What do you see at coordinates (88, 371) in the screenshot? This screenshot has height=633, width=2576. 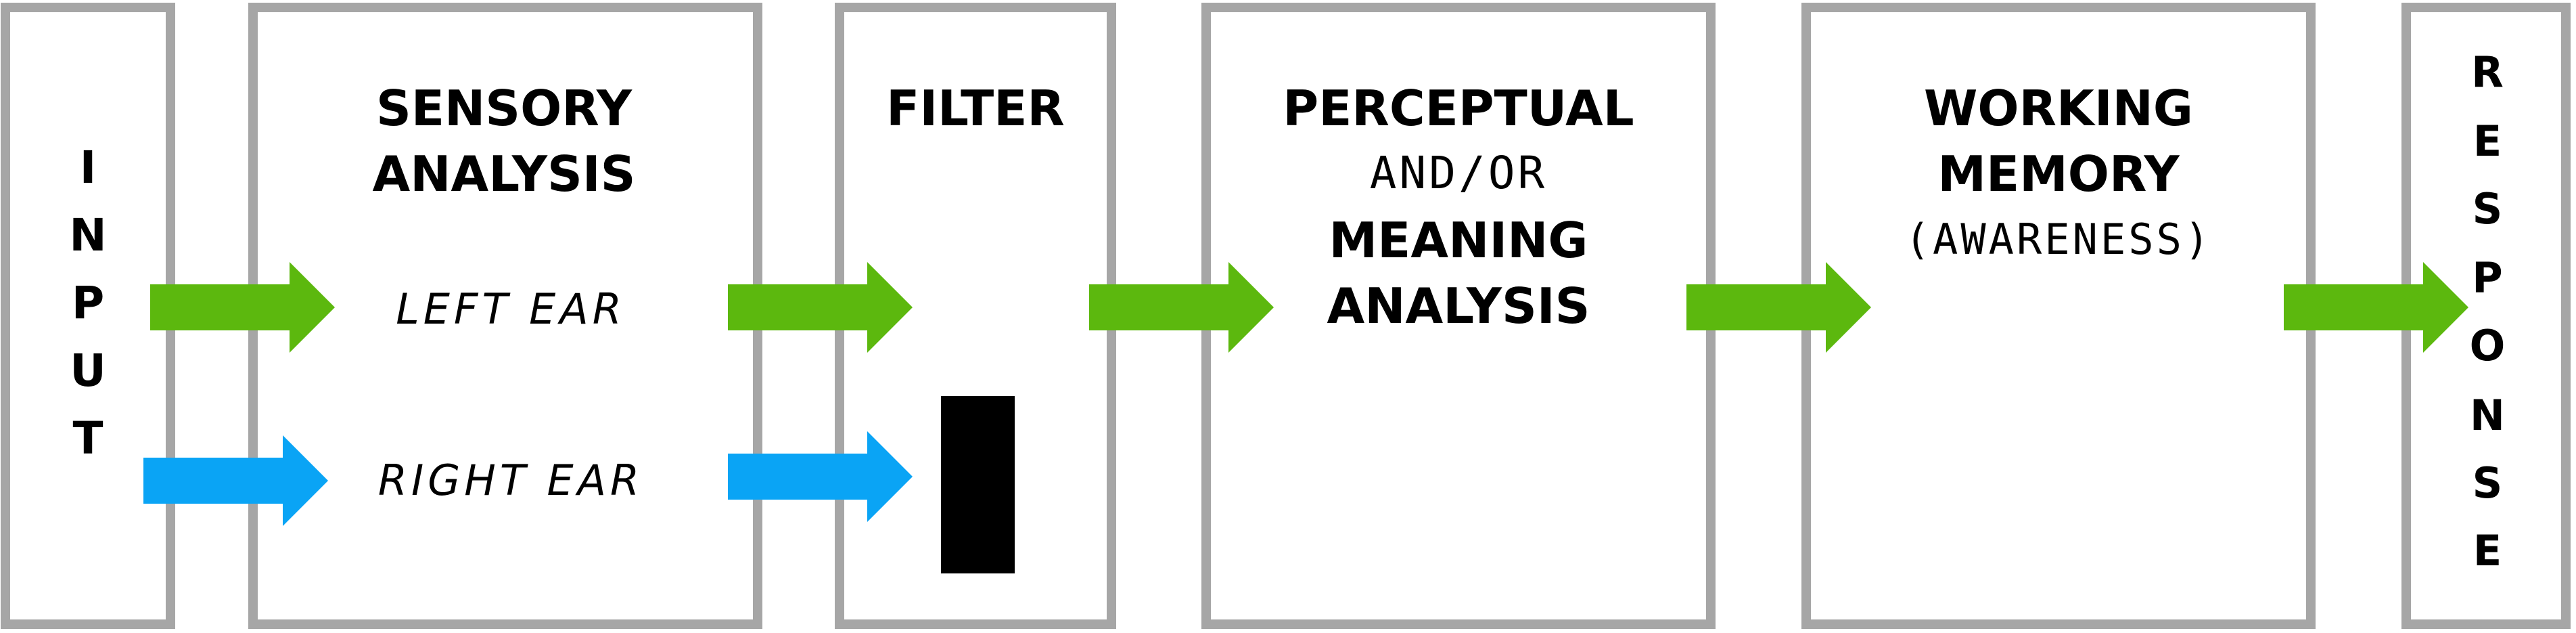 I see `input-letter: U` at bounding box center [88, 371].